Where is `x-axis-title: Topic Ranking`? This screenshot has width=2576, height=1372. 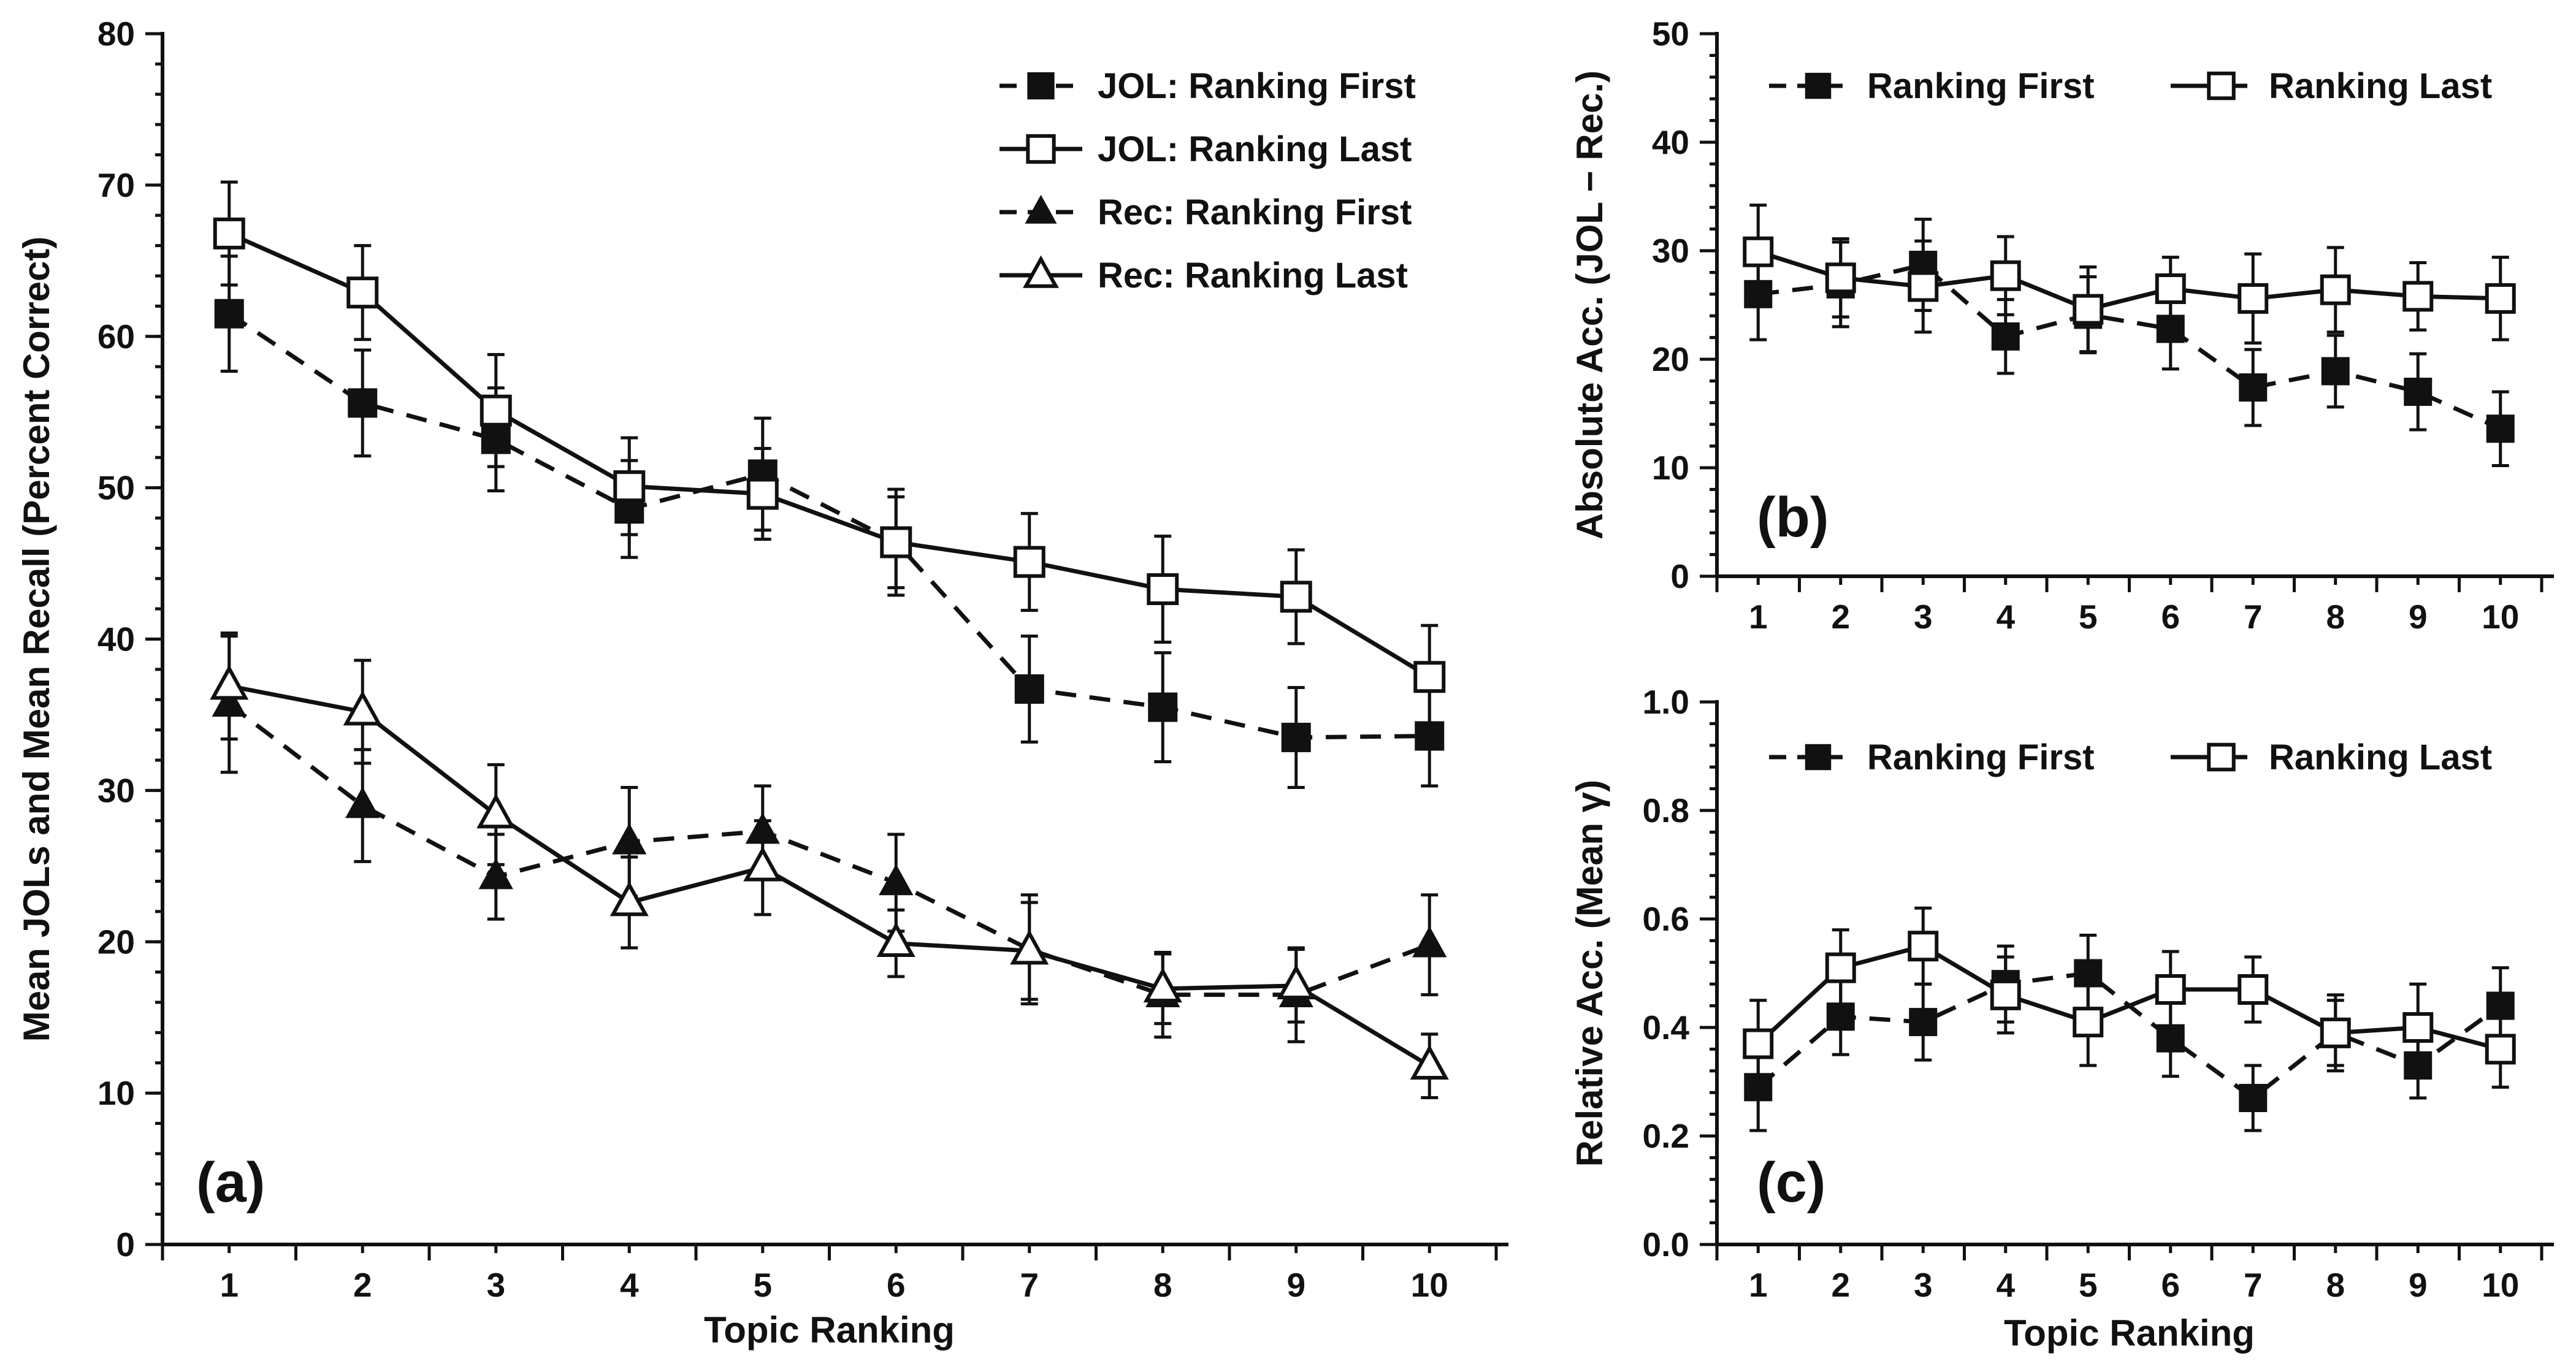 x-axis-title: Topic Ranking is located at coordinates (2129, 1333).